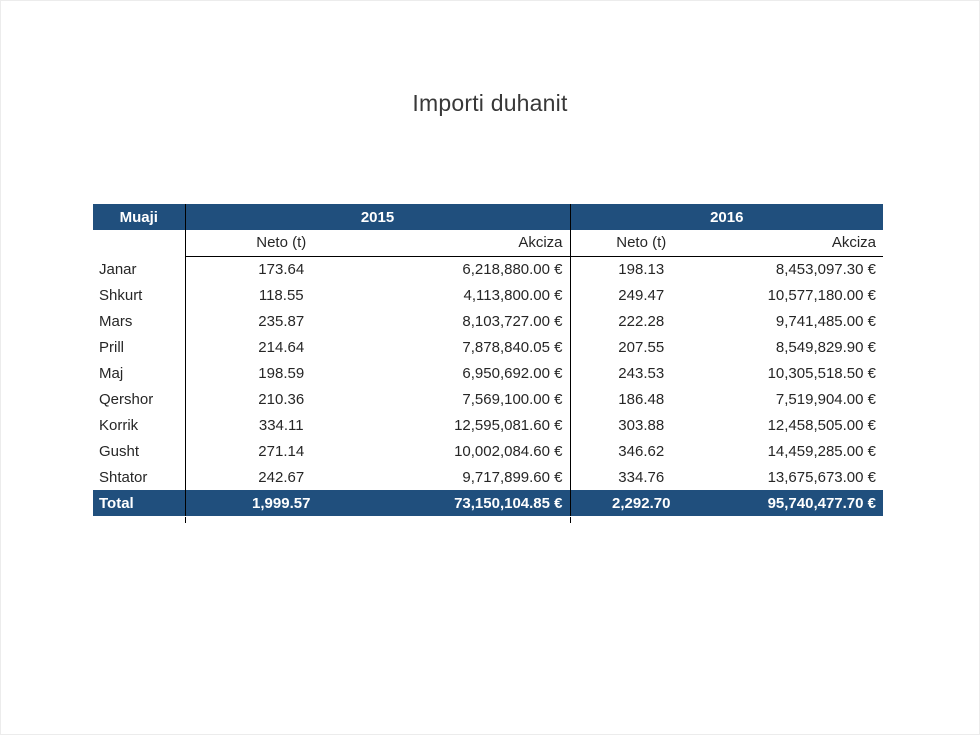 The image size is (980, 735). What do you see at coordinates (123, 477) in the screenshot?
I see `month-cell: Shtator` at bounding box center [123, 477].